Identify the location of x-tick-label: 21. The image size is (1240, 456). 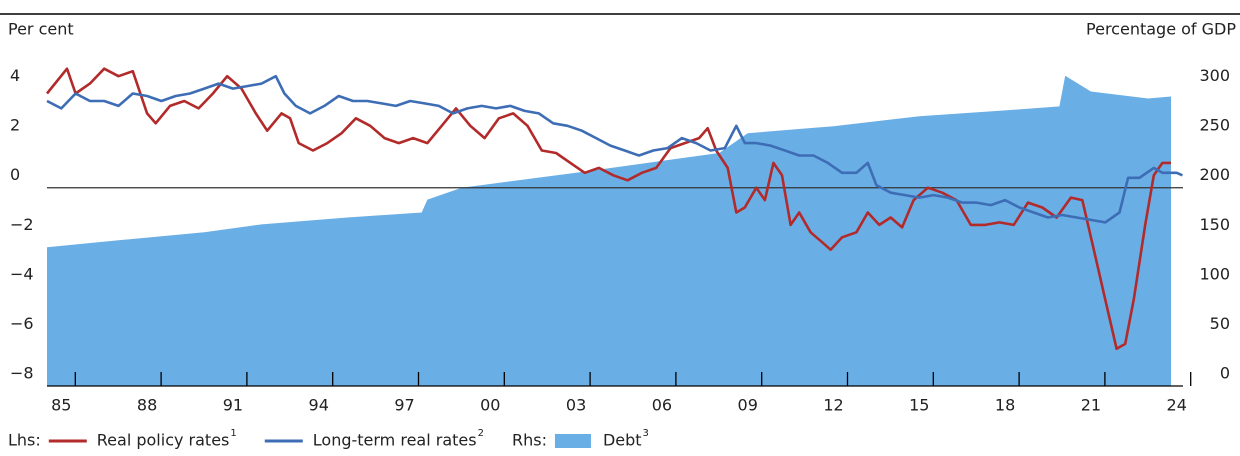
(1091, 405).